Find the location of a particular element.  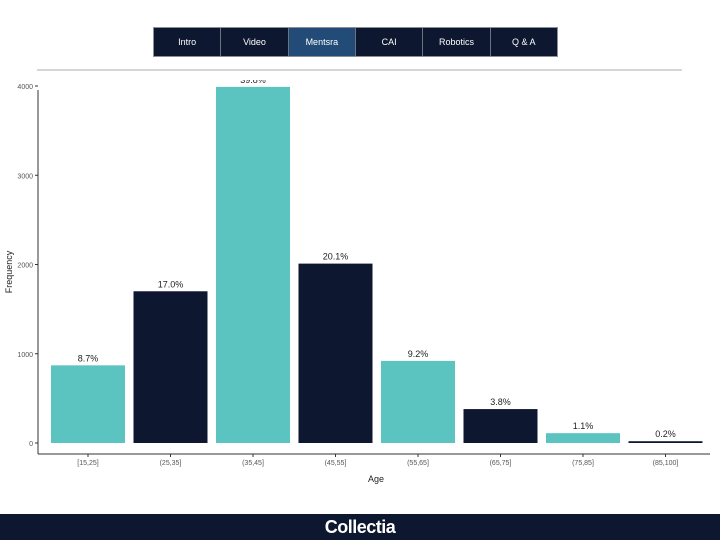

bar-label-3: 20.1% is located at coordinates (336, 257).